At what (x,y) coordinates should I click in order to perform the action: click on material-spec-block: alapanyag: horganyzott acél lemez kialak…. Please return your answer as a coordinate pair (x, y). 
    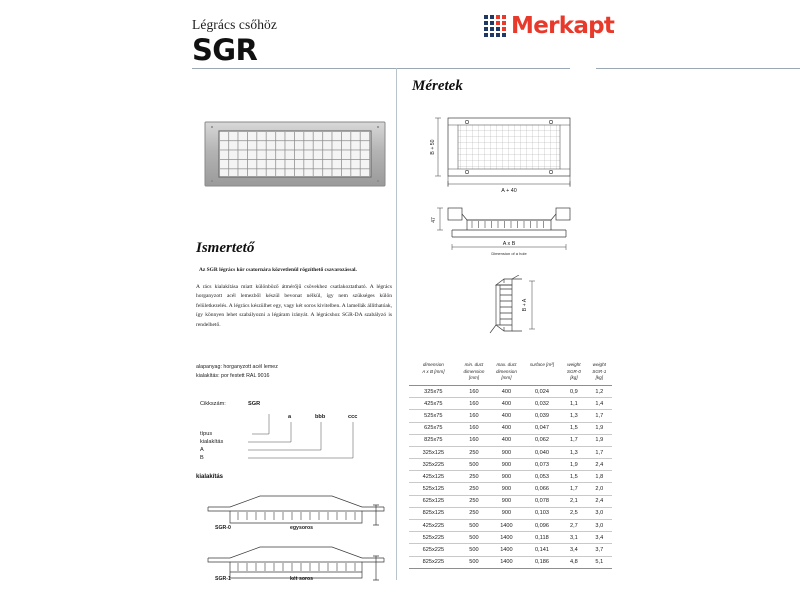
    Looking at the image, I should click on (296, 371).